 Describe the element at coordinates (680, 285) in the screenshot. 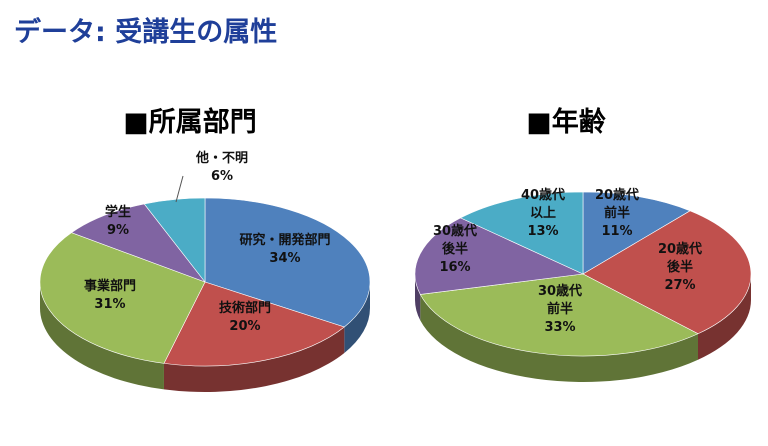

I see `value-label: 27%` at that location.